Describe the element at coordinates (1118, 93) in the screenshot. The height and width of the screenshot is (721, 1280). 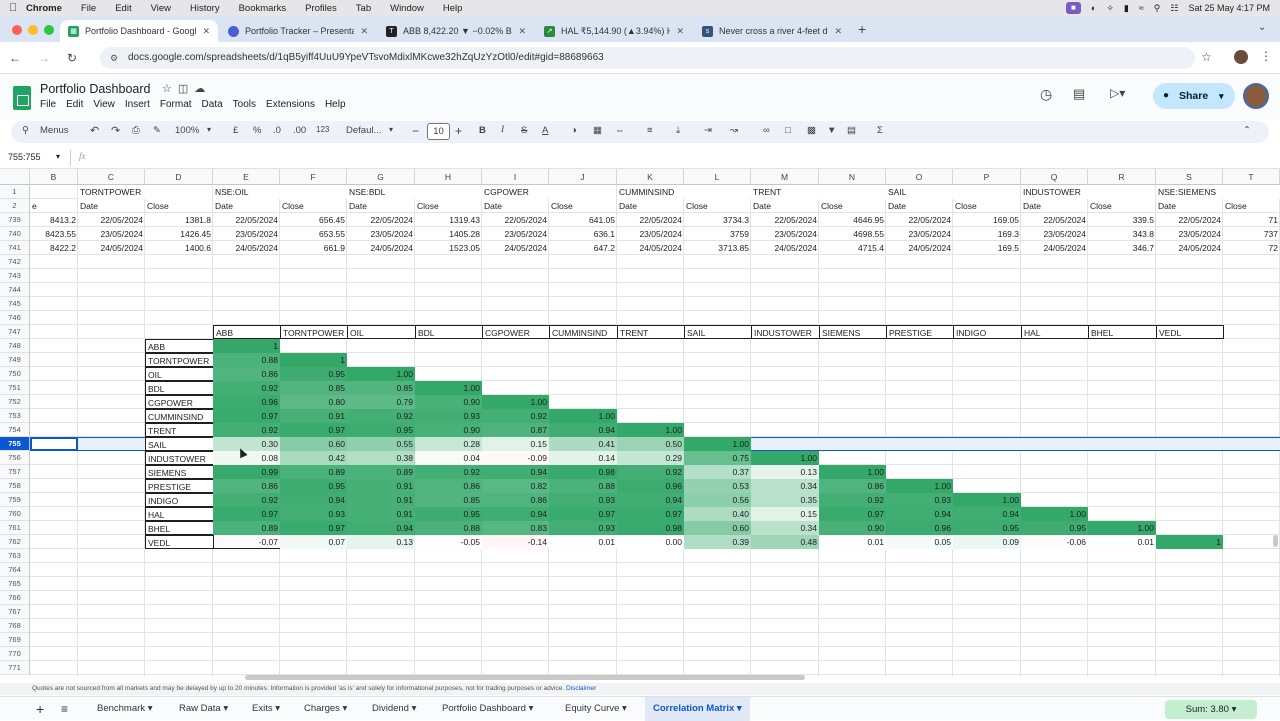
I see `meet-icon: ▷▾` at that location.